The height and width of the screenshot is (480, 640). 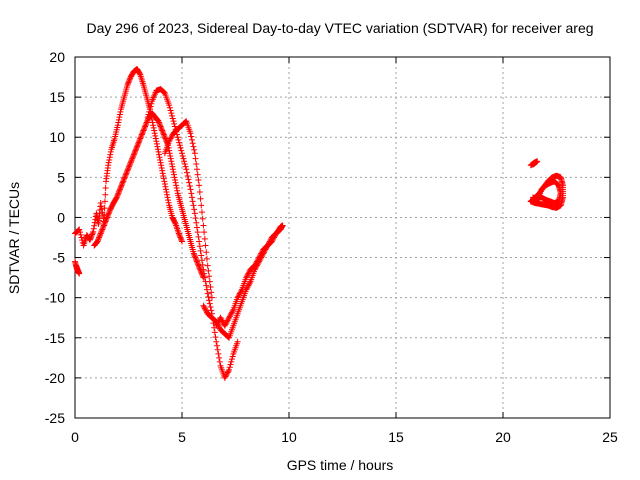 What do you see at coordinates (61, 217) in the screenshot?
I see `y-tick-label: 0` at bounding box center [61, 217].